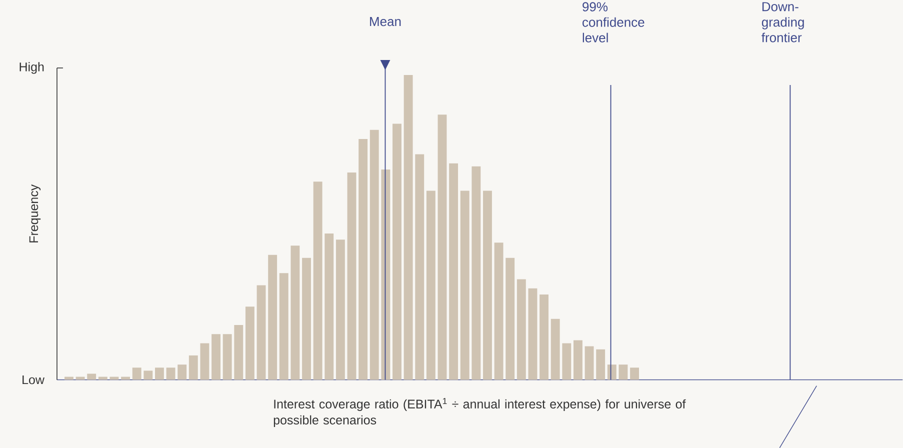  What do you see at coordinates (480, 412) in the screenshot?
I see `text: Interest coverage ratio (EBITA$^{1}$ ÷ annual interest expense) for universe of possible scenarios` at bounding box center [480, 412].